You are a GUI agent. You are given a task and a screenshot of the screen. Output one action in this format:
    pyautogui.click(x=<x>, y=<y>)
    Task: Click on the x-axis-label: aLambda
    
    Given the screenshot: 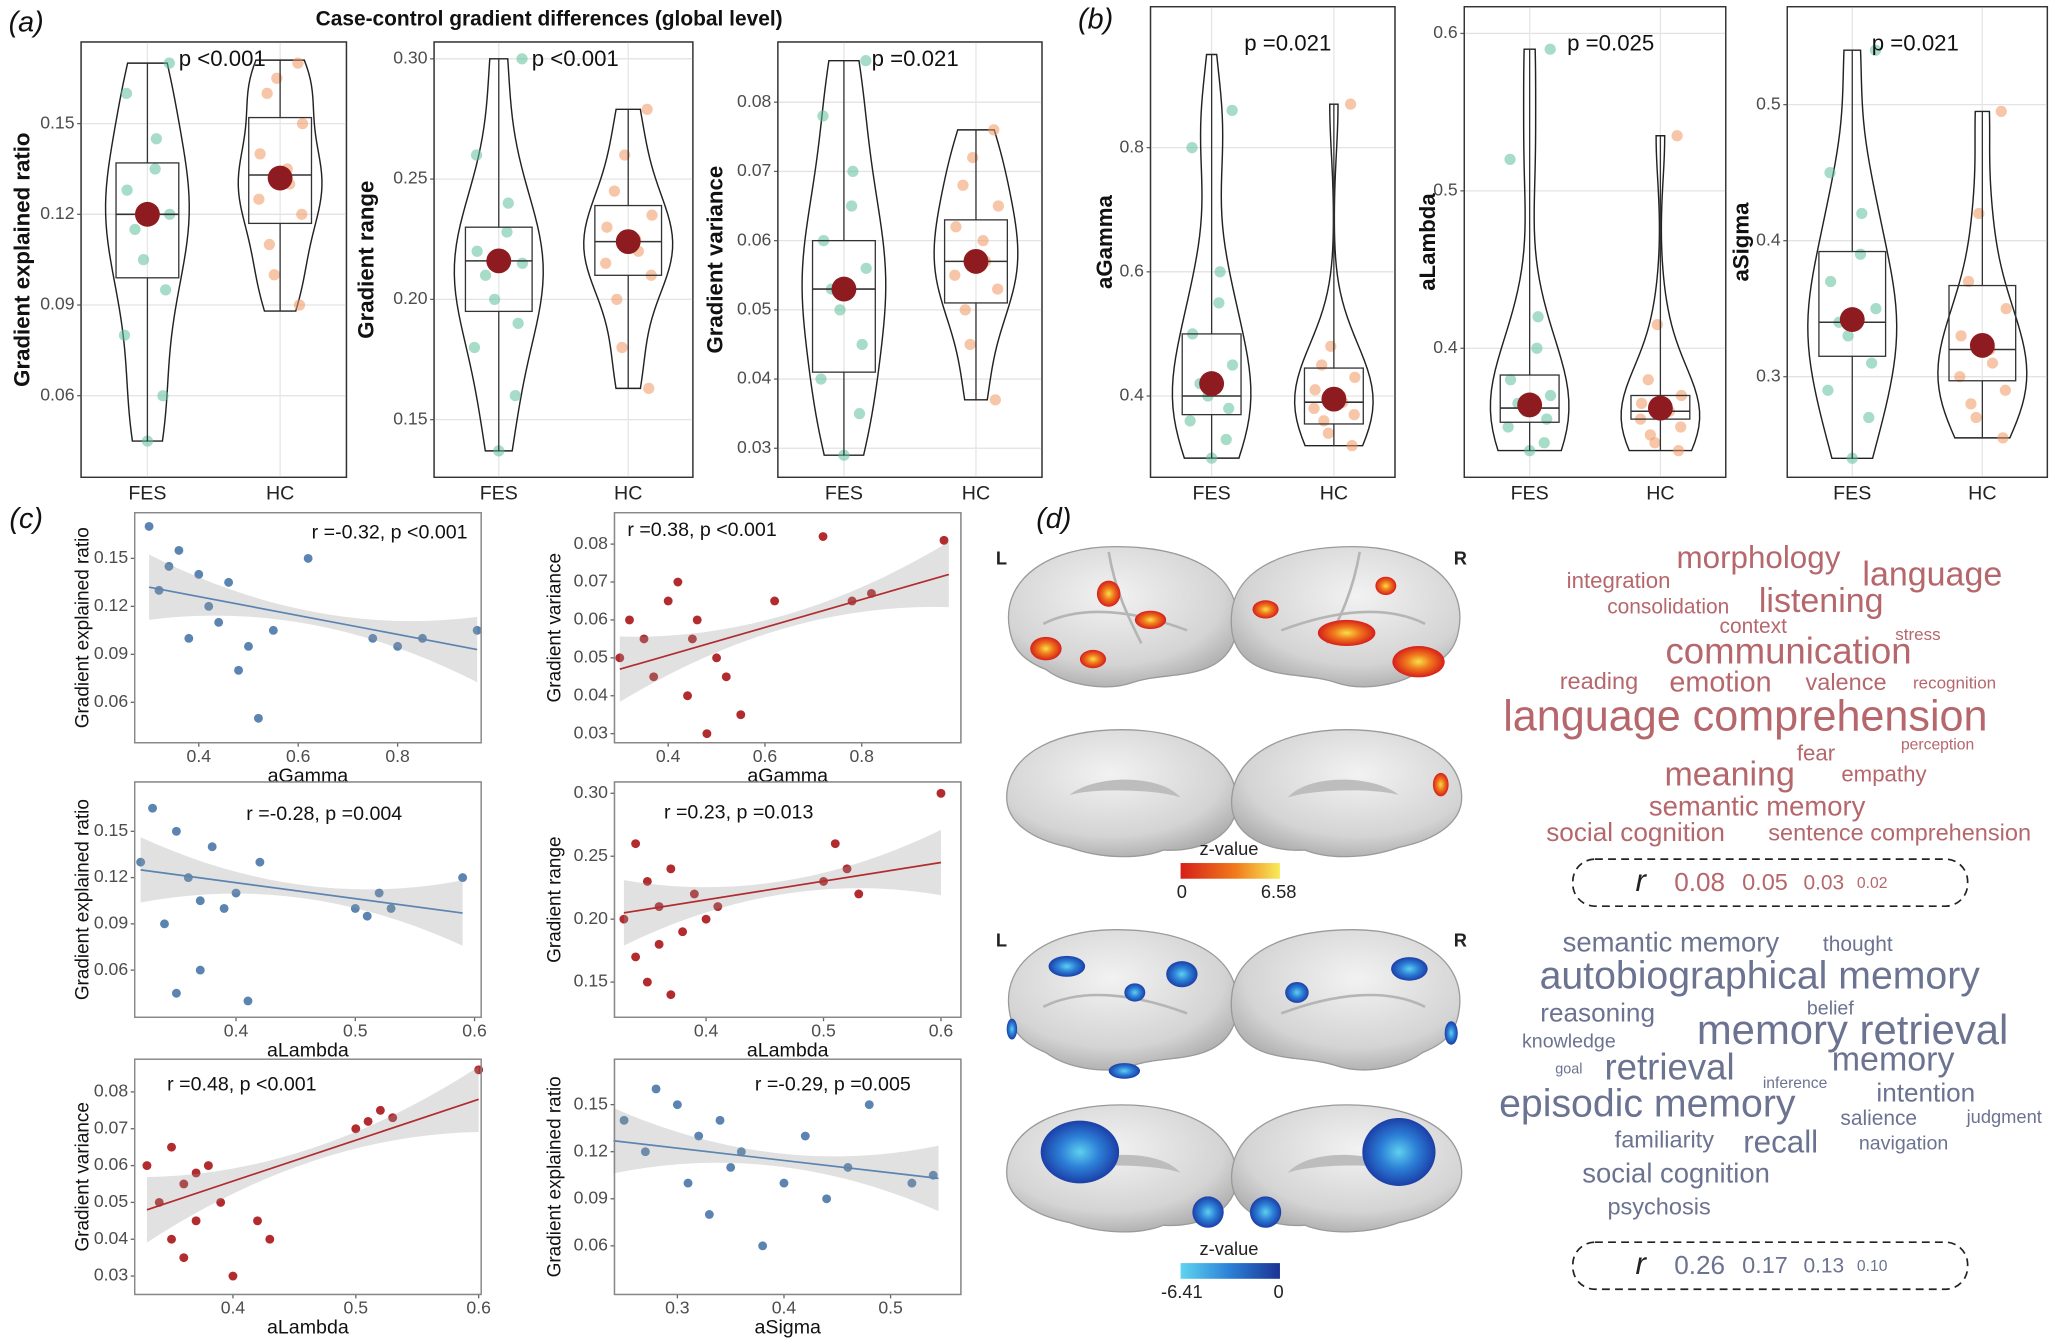 What is the action you would take?
    pyautogui.click(x=308, y=1328)
    